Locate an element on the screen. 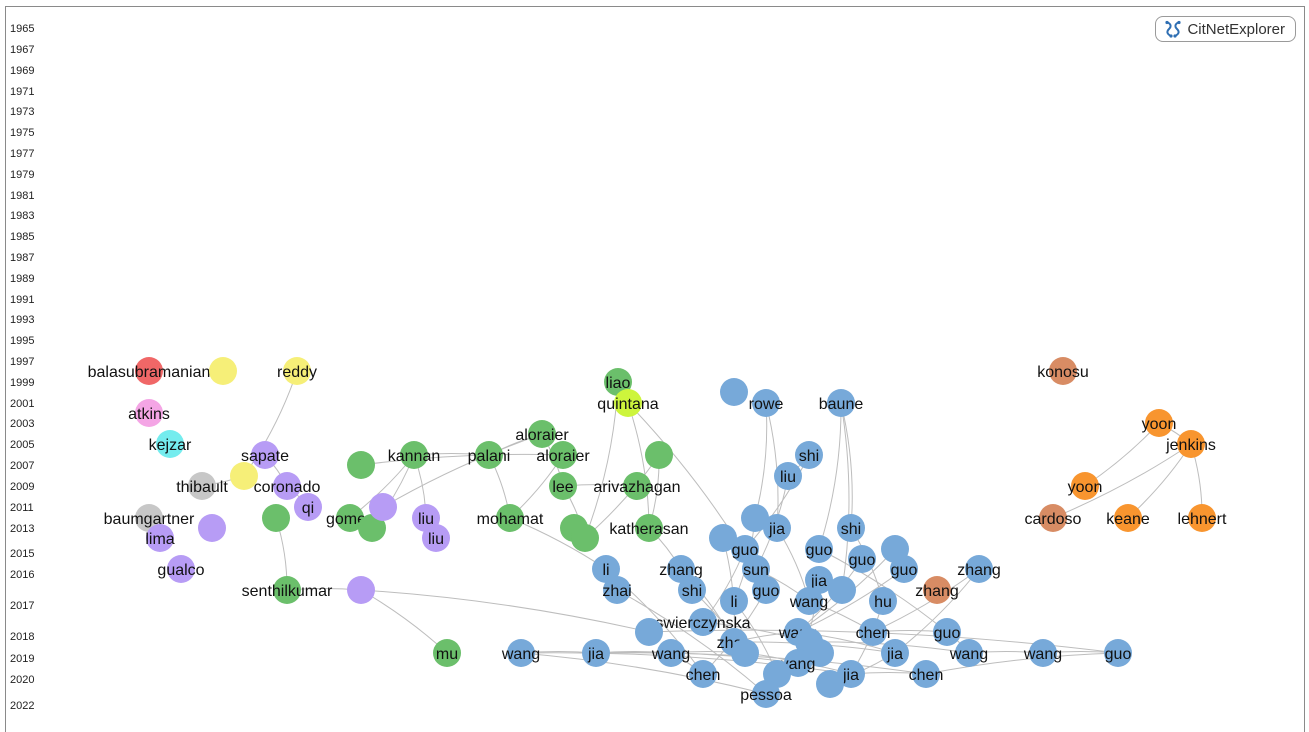 The width and height of the screenshot is (1309, 732). publication-node: jia is located at coordinates (851, 674).